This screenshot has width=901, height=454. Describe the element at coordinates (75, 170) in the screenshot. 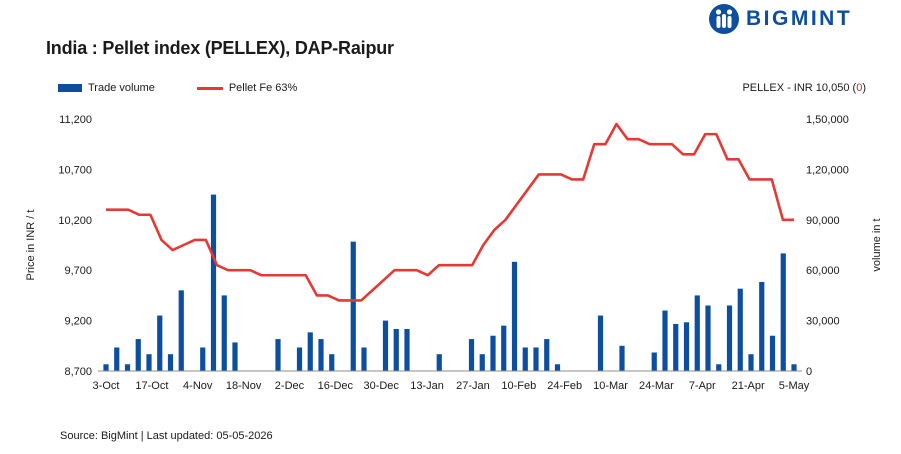

I see `y-left-tick-label: 10,700` at that location.